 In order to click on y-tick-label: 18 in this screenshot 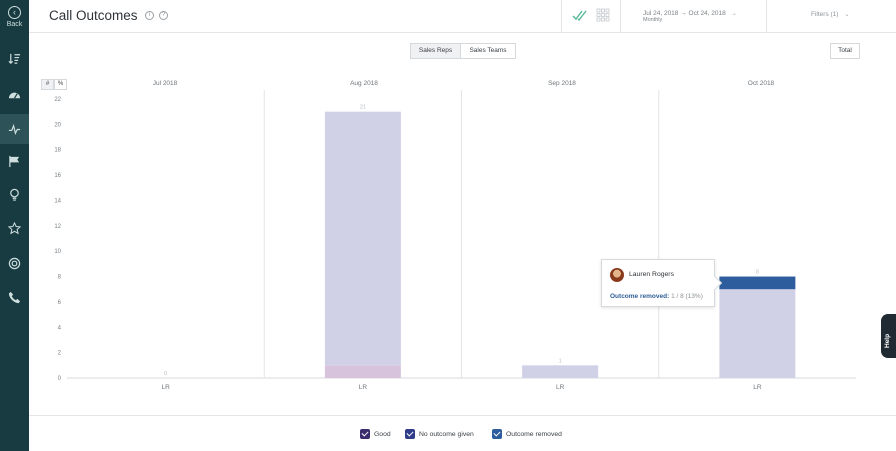, I will do `click(57, 151)`.